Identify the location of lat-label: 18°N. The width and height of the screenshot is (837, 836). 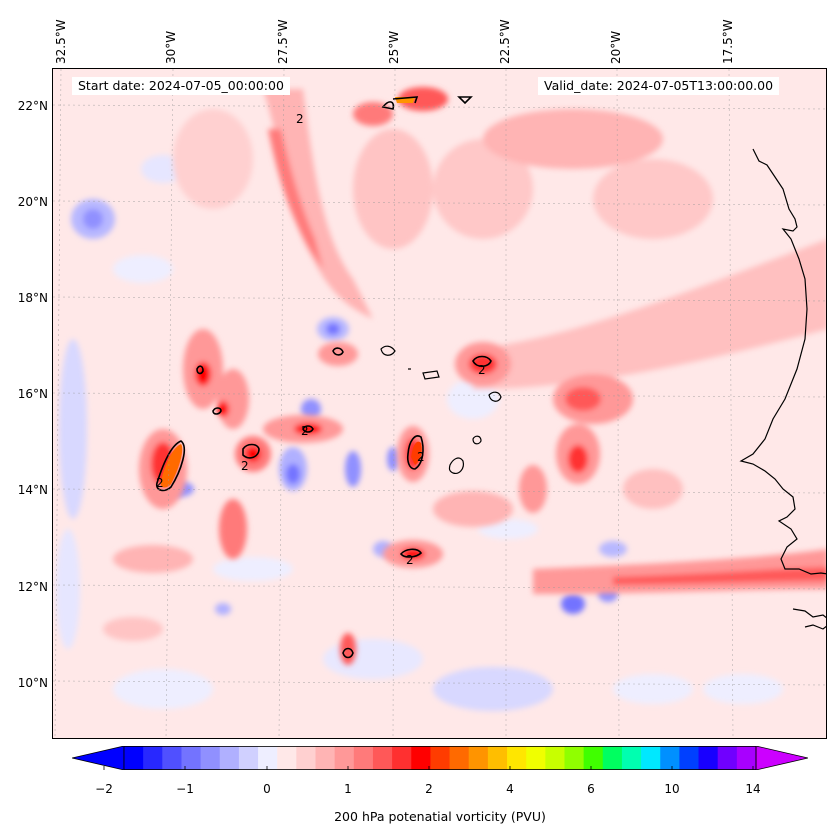
(32, 298).